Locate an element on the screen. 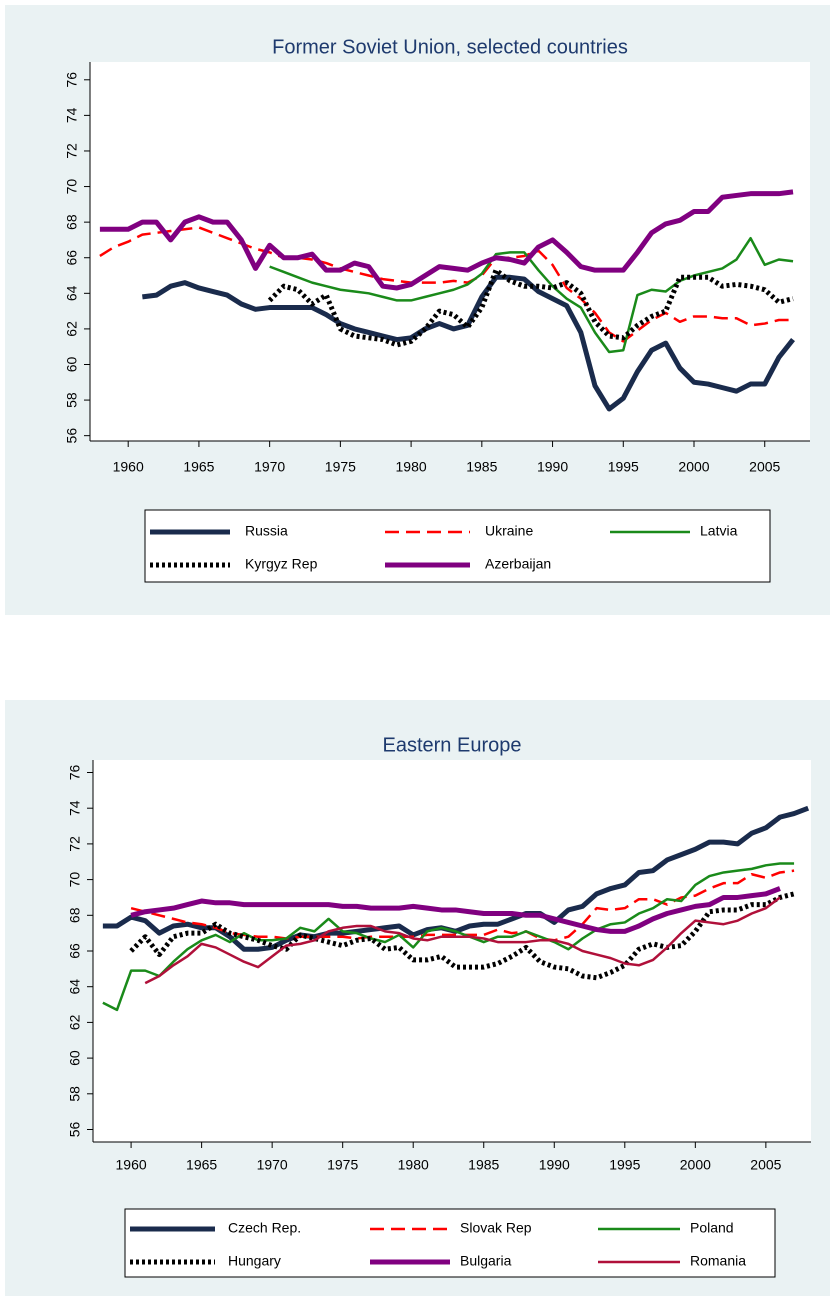  chart-title: Eastern Europe is located at coordinates (452, 745).